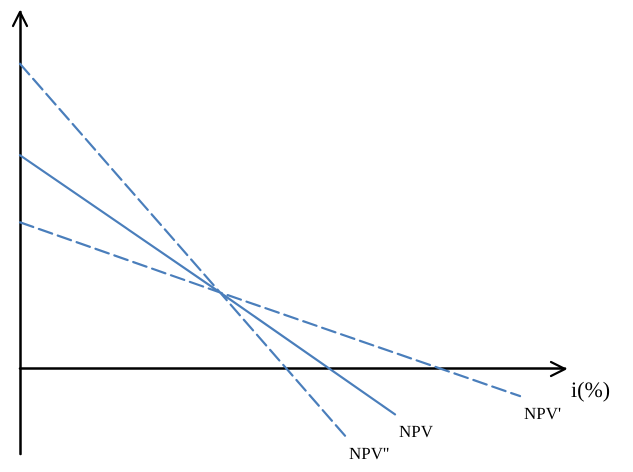  What do you see at coordinates (369, 453) in the screenshot?
I see `series-label: NPV''` at bounding box center [369, 453].